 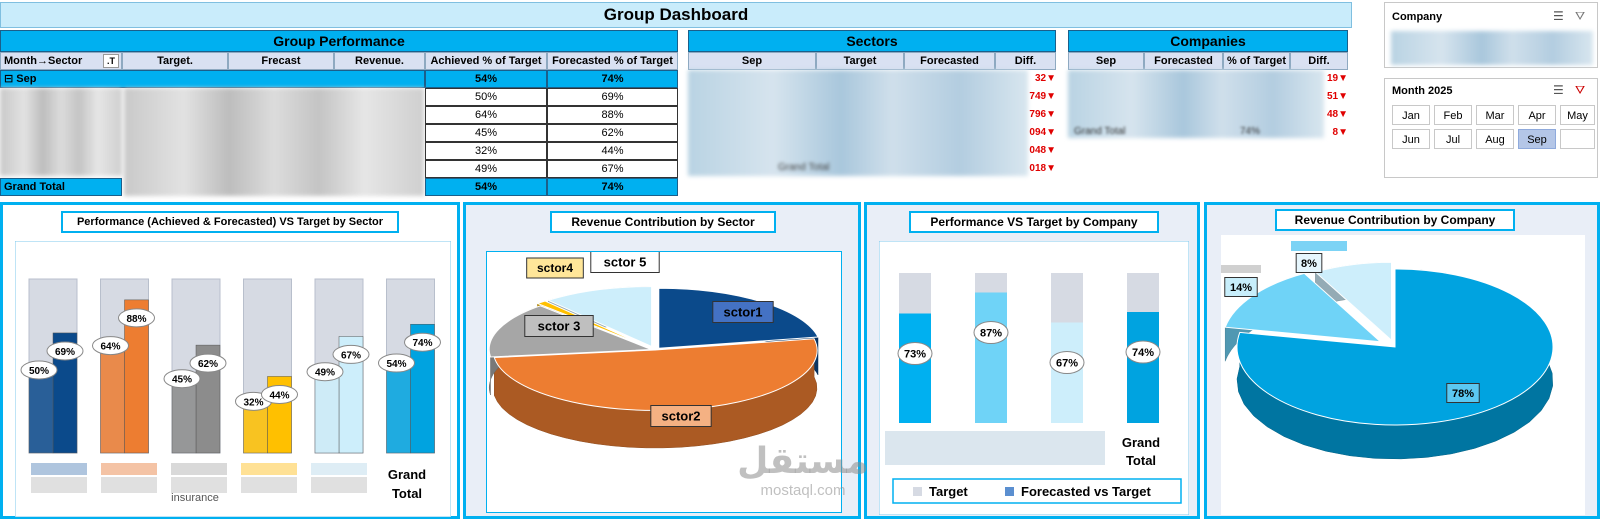 I want to click on col-month-sector: Month→Sector .T, so click(x=61, y=61).